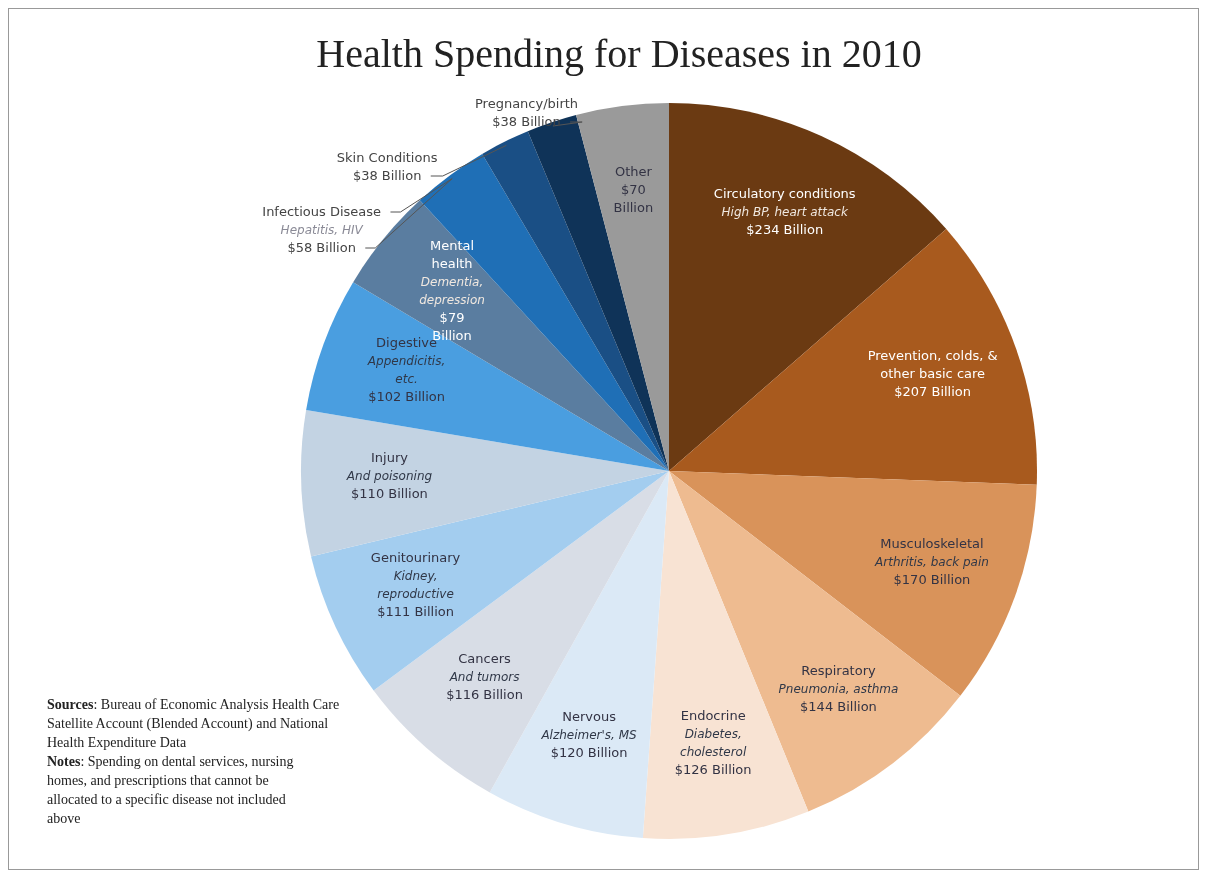 This screenshot has width=1205, height=880. What do you see at coordinates (589, 753) in the screenshot?
I see `data-label: $120 Billion` at bounding box center [589, 753].